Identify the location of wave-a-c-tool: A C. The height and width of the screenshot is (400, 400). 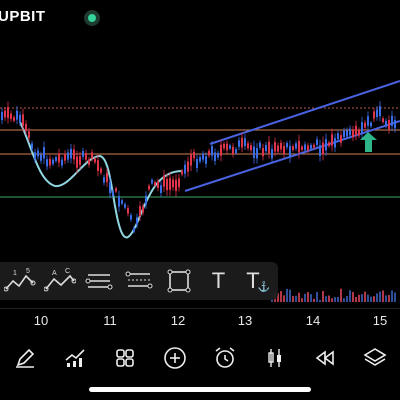
(60, 281).